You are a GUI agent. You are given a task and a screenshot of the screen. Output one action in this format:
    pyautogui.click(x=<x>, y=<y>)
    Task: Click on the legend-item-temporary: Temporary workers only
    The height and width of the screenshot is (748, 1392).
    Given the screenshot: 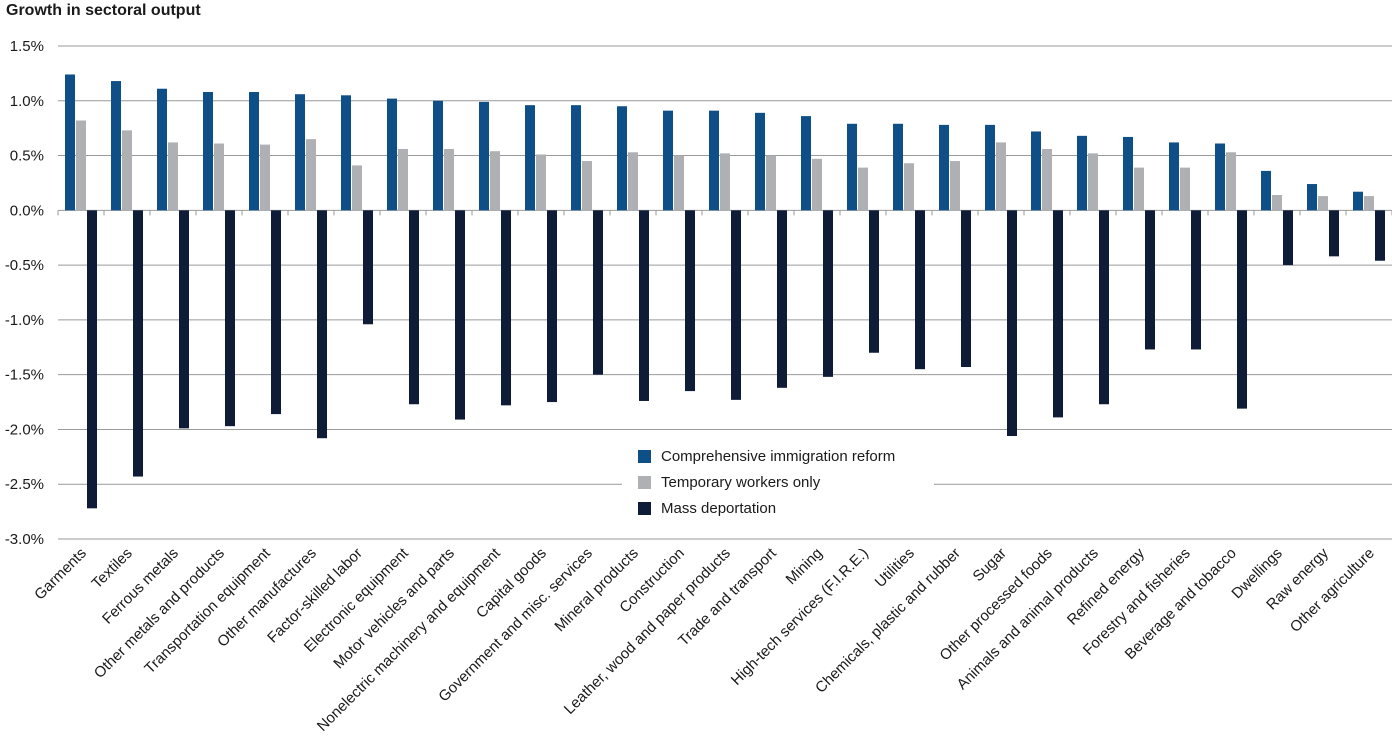 What is the action you would take?
    pyautogui.click(x=729, y=482)
    